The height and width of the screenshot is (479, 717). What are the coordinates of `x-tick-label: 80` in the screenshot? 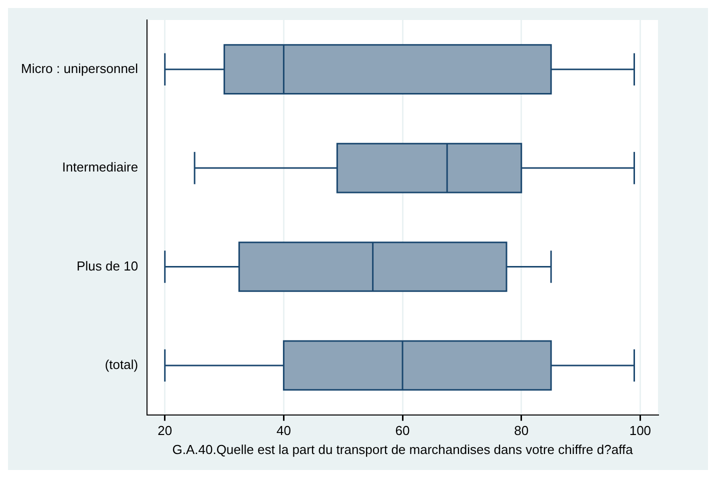 It's located at (521, 430).